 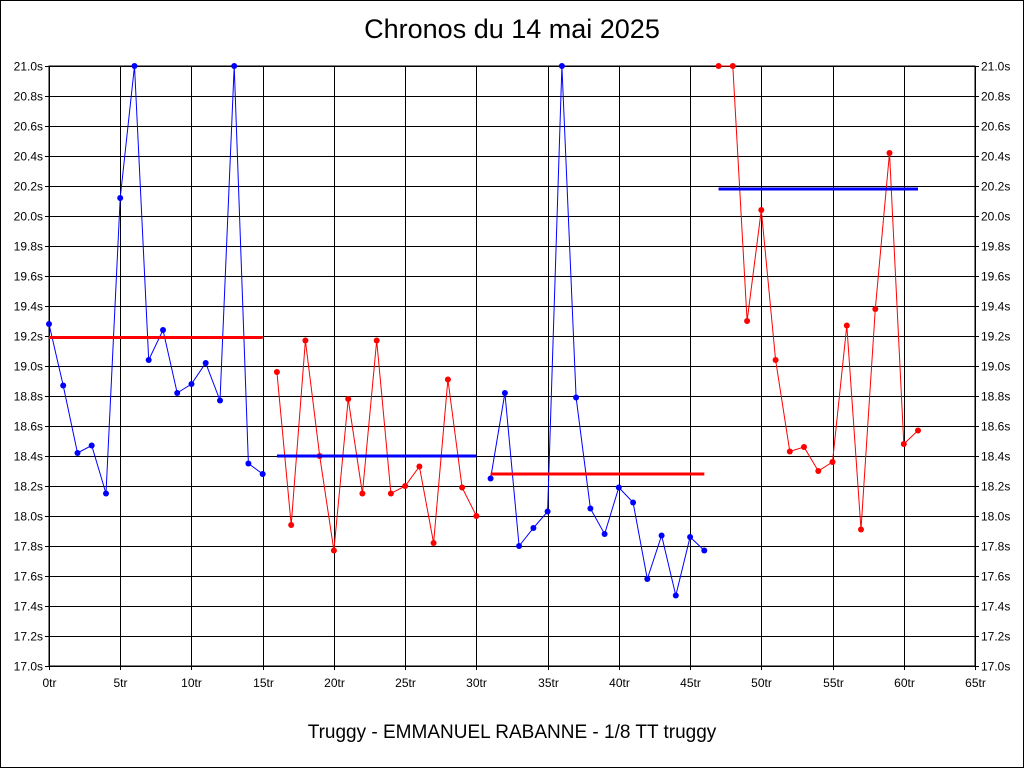 What do you see at coordinates (49, 683) in the screenshot?
I see `x-tick-label: 0tr` at bounding box center [49, 683].